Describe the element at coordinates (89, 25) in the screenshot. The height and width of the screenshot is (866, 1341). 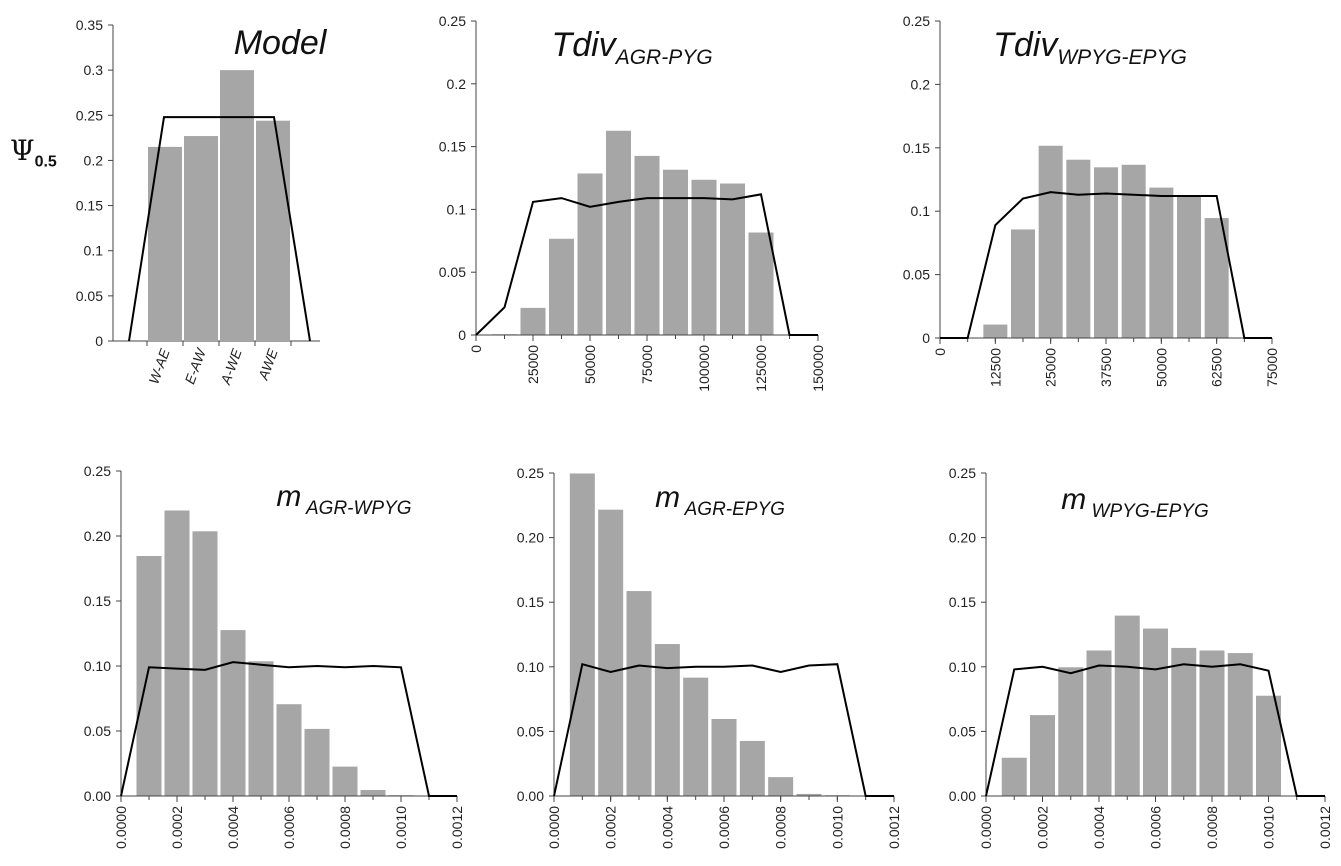
I see `y-tick-label: 0.35` at that location.